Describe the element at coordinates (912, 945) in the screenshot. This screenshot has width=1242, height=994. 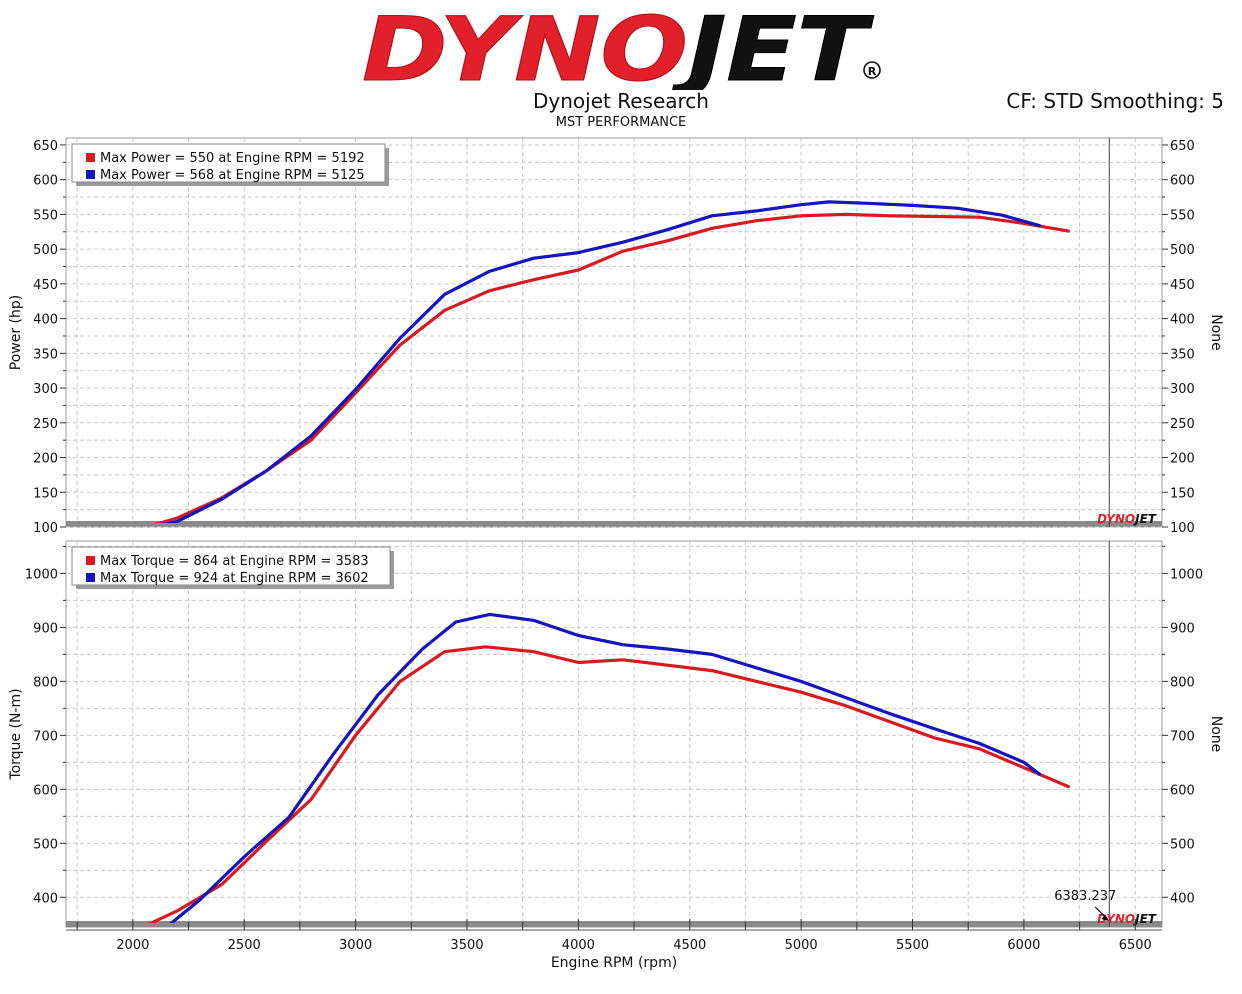
I see `xtick-label: 5500` at that location.